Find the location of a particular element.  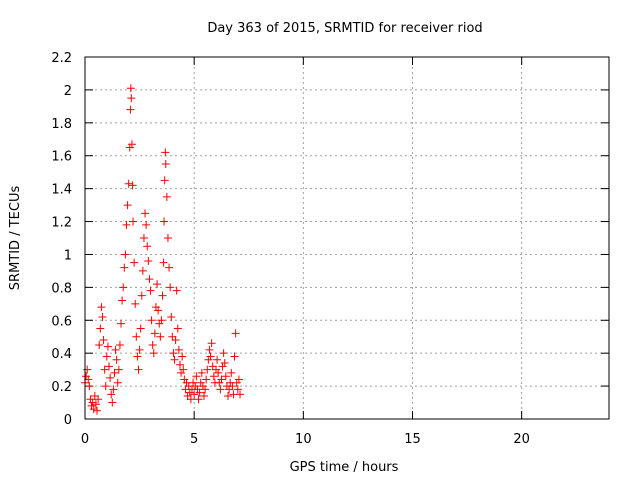

x-tick-label: 20 is located at coordinates (521, 439).